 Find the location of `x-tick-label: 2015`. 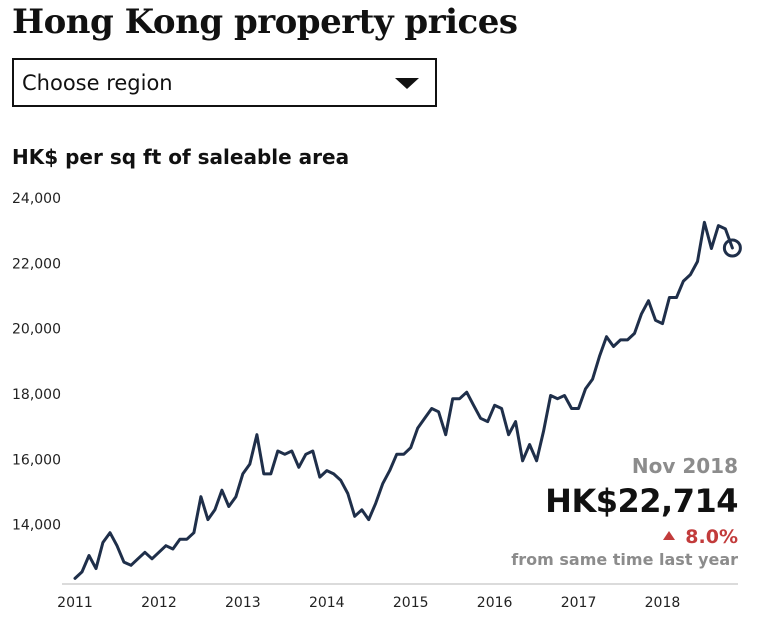

x-tick-label: 2015 is located at coordinates (411, 603).